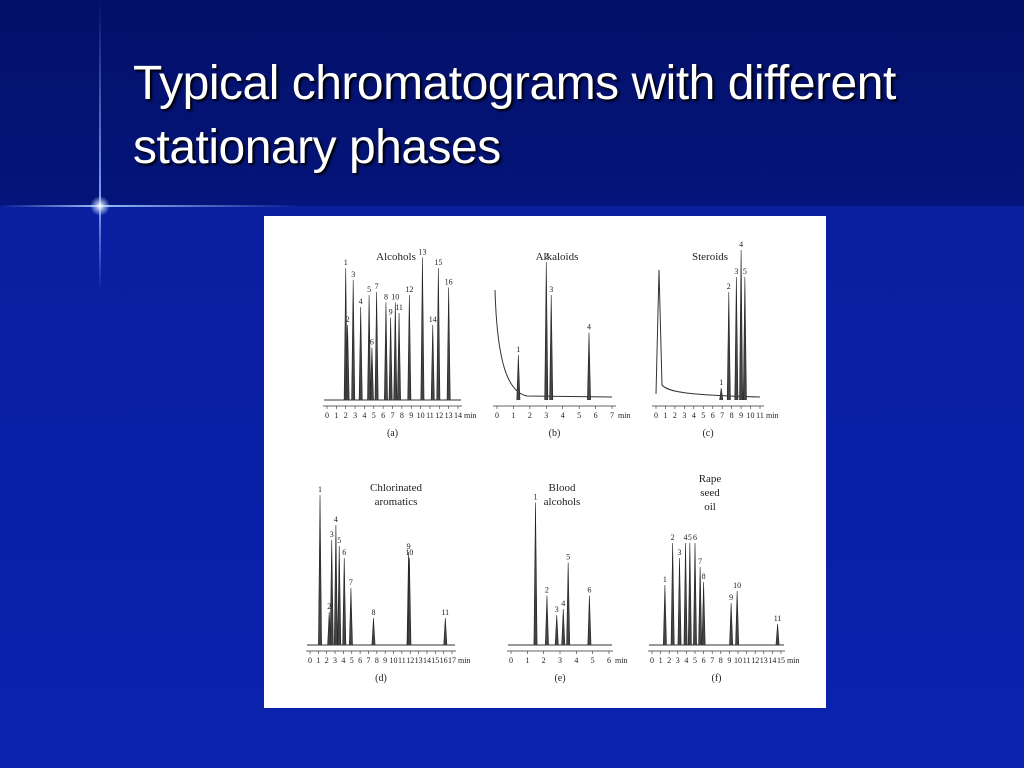 The height and width of the screenshot is (768, 1024). What do you see at coordinates (409, 289) in the screenshot?
I see `peak-label: 12` at bounding box center [409, 289].